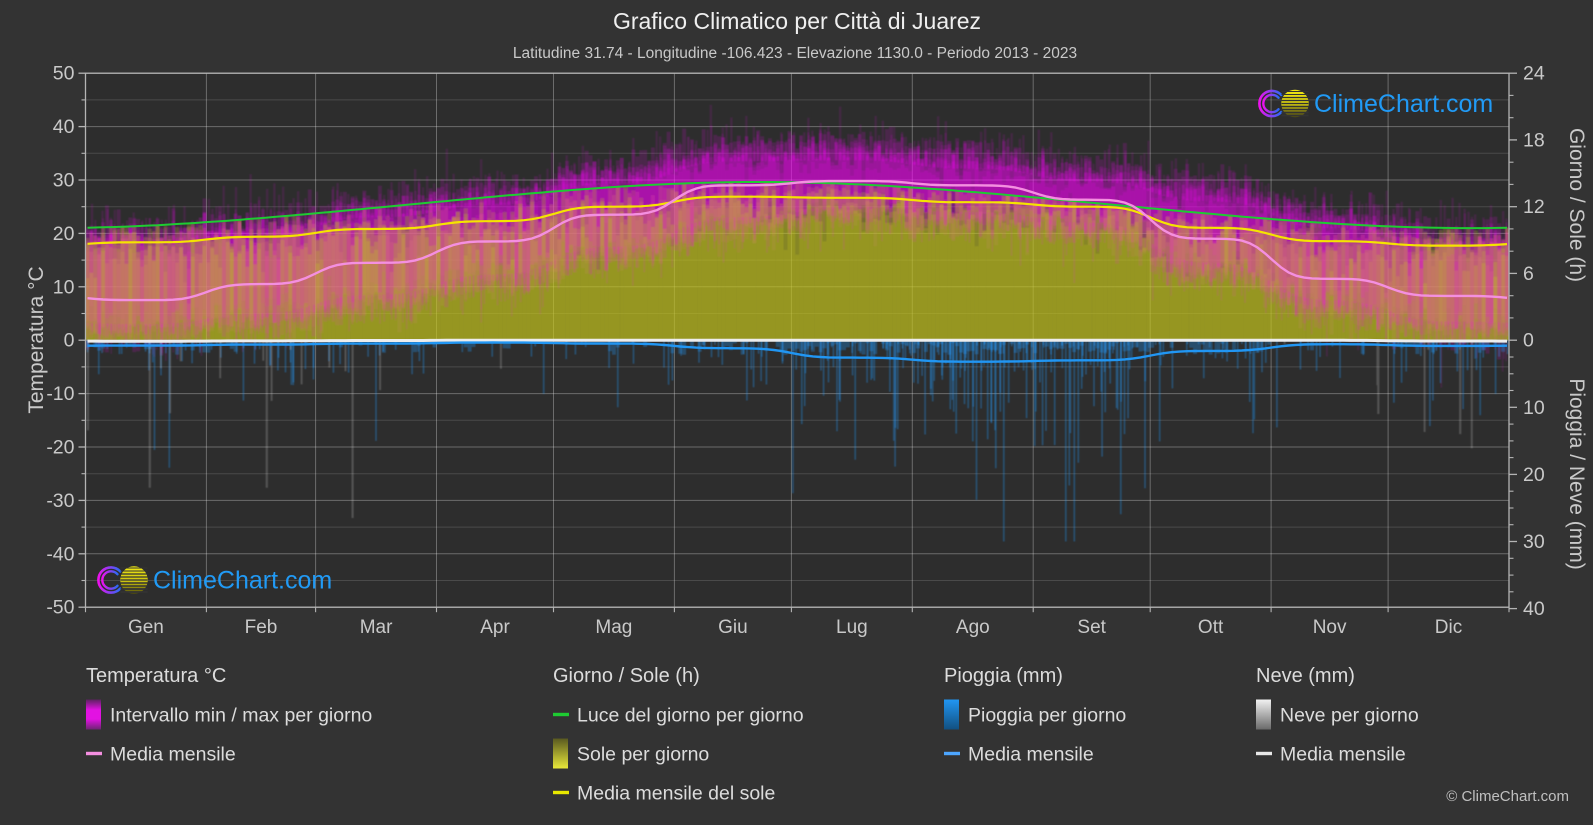 The height and width of the screenshot is (825, 1593). I want to click on svg-text: Set, so click(1091, 627).